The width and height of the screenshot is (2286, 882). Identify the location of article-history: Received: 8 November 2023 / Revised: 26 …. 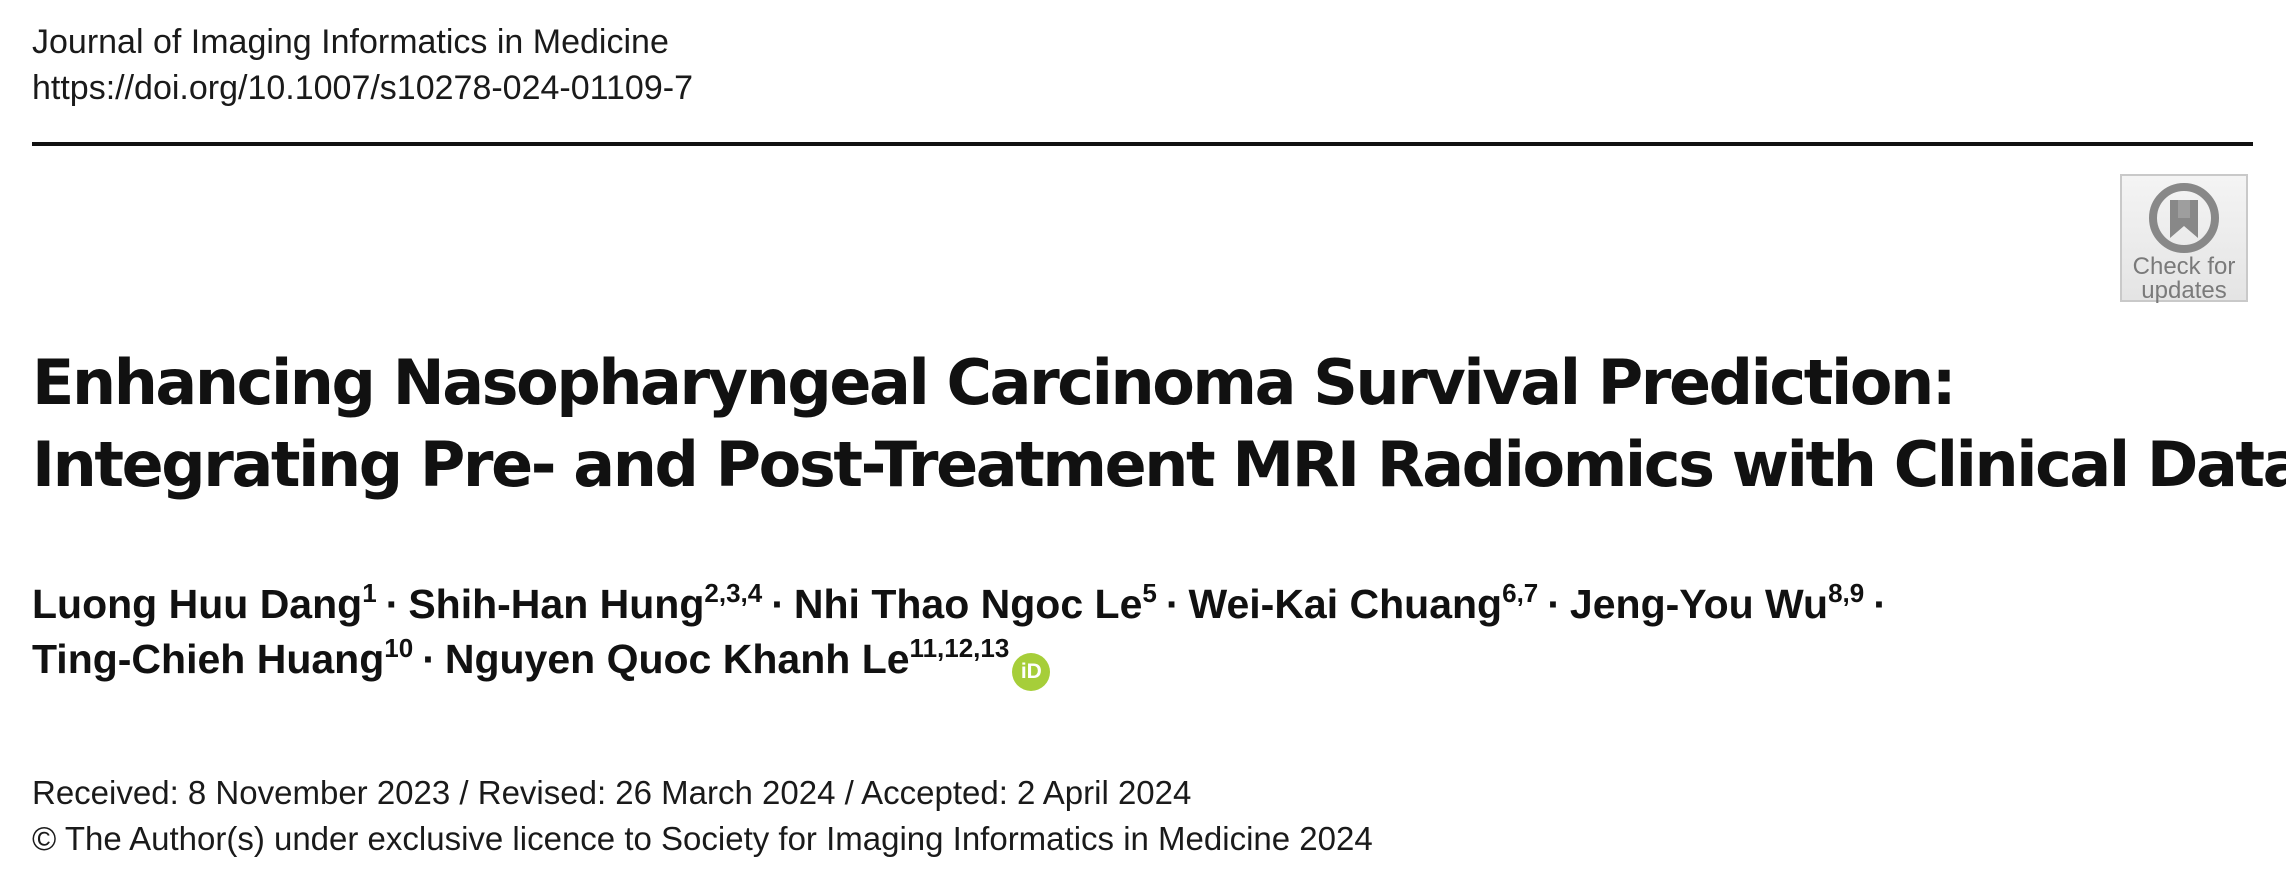
(702, 816).